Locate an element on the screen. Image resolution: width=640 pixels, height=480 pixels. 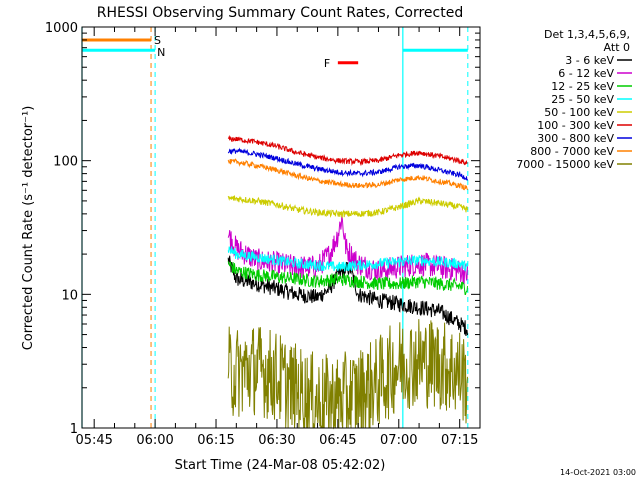
x-tick-label: 07:15 is located at coordinates (459, 440).